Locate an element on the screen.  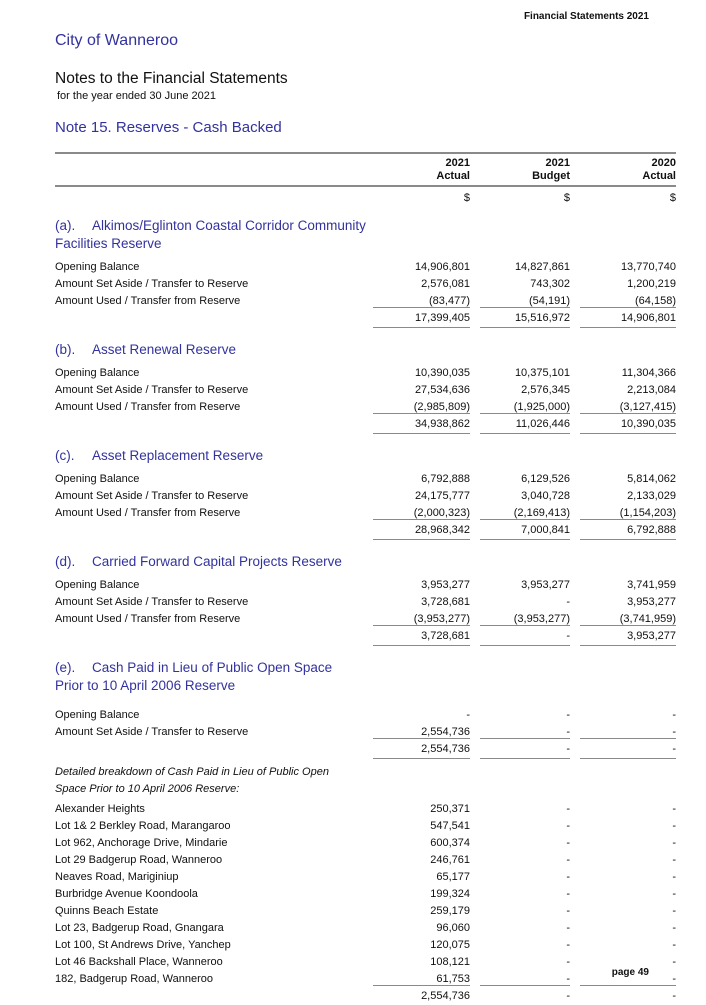
section-b-heading: (b). Asset Renewal Reserve is located at coordinates (365, 350).